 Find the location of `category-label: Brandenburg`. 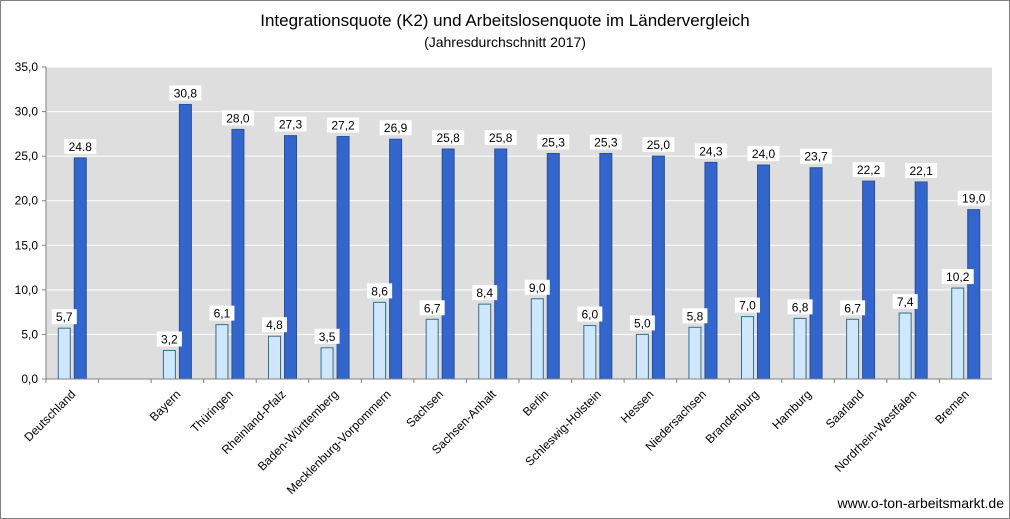

category-label: Brandenburg is located at coordinates (732, 416).